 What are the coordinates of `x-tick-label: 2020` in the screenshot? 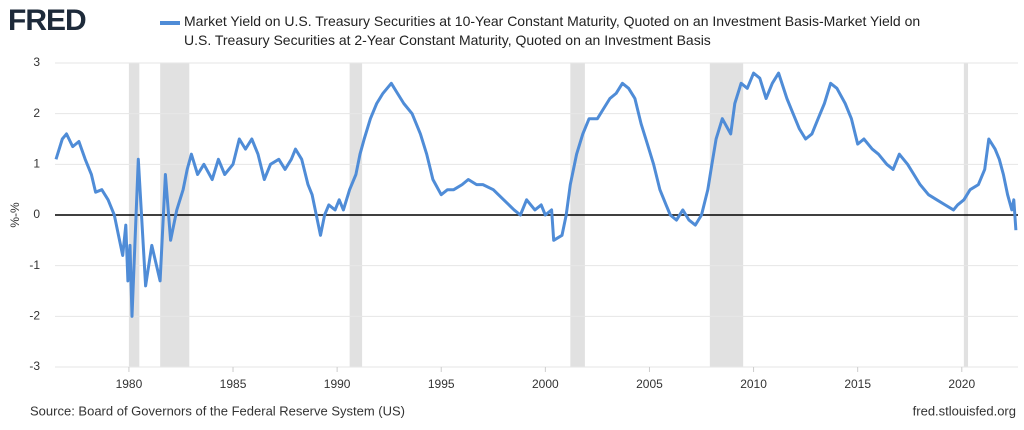 It's located at (961, 384).